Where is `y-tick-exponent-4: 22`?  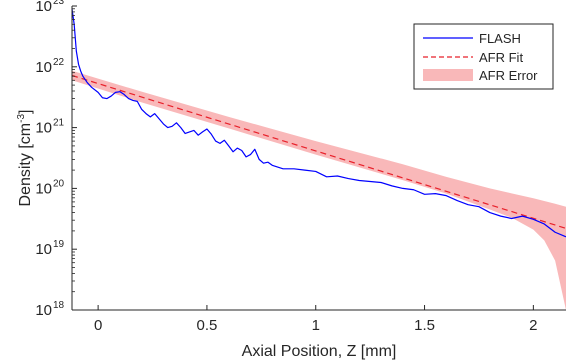
y-tick-exponent-4: 22 is located at coordinates (59, 62).